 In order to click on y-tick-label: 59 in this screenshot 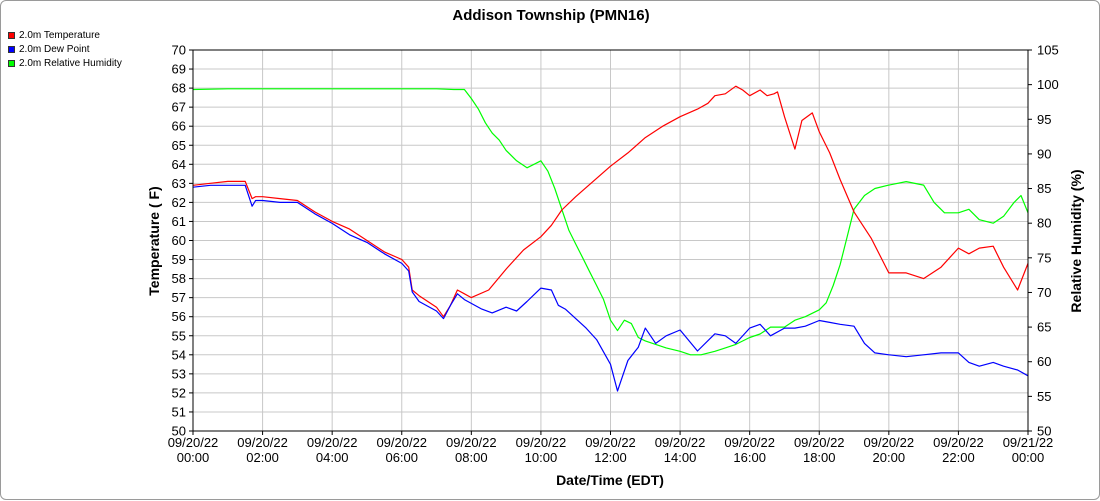, I will do `click(179, 259)`.